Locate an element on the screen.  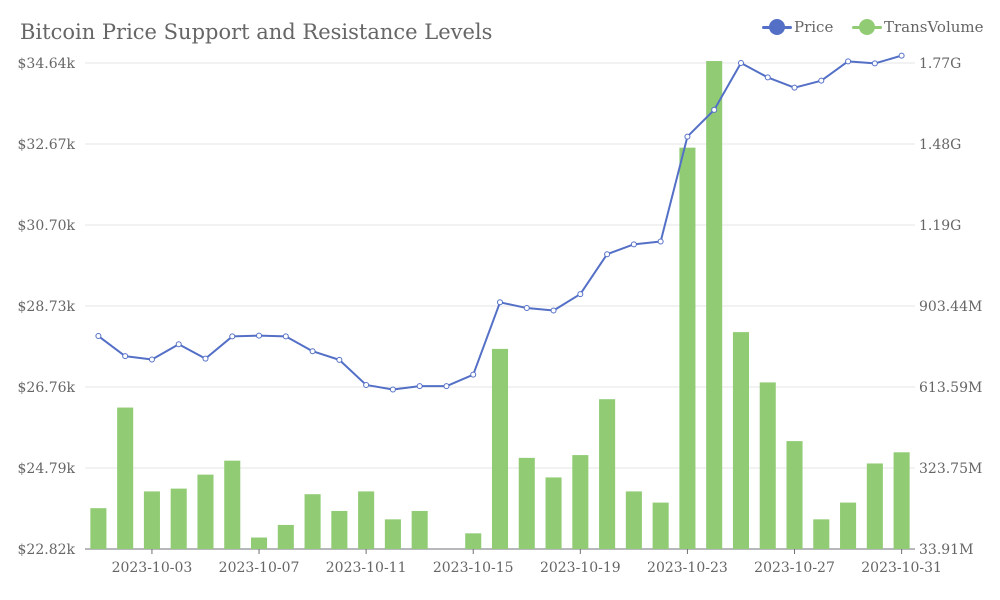
legend-label-transvolume: TransVolume is located at coordinates (934, 27).